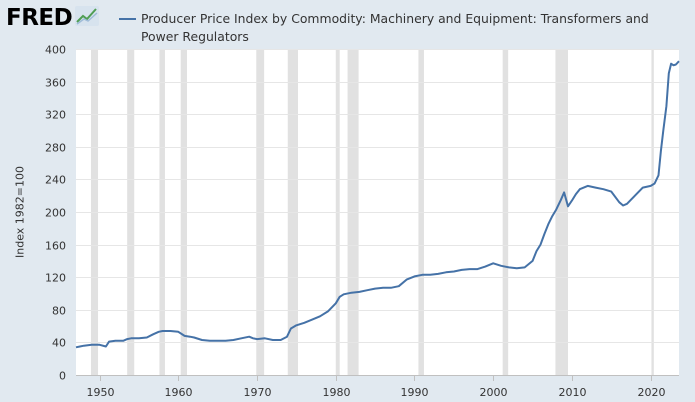 The width and height of the screenshot is (695, 402). Describe the element at coordinates (87, 18) in the screenshot. I see `fred-chart-icon` at that location.